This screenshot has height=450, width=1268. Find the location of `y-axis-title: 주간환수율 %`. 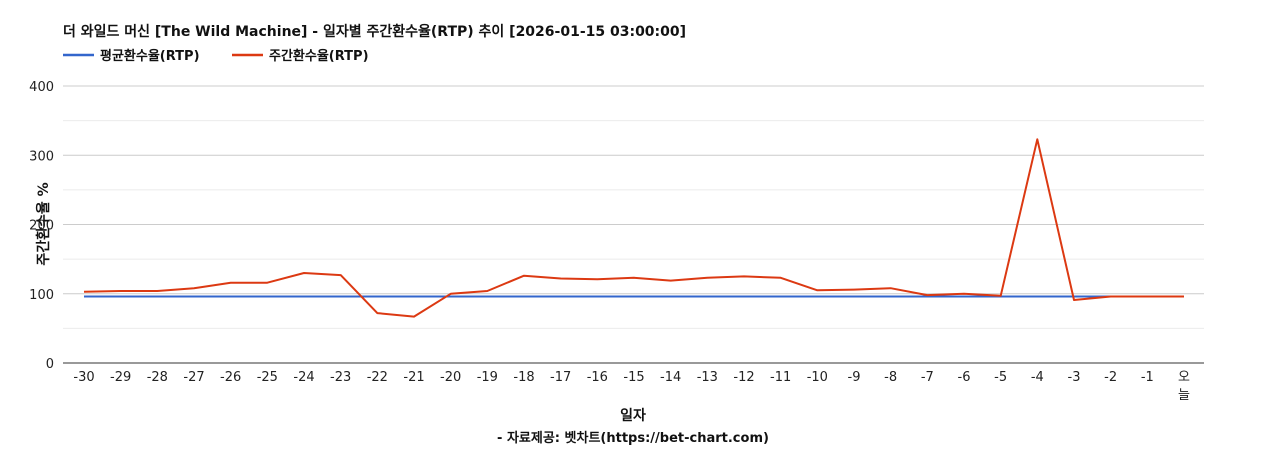

y-axis-title: 주간환수율 % is located at coordinates (43, 223).